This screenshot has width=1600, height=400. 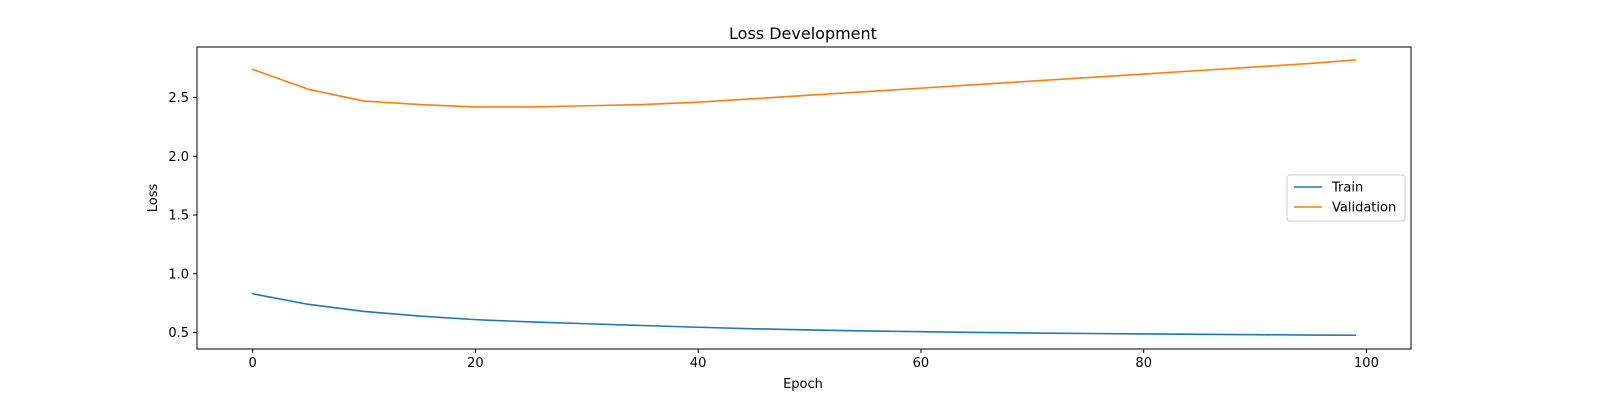 What do you see at coordinates (1364, 208) in the screenshot?
I see `legend-label-validation: Validation` at bounding box center [1364, 208].